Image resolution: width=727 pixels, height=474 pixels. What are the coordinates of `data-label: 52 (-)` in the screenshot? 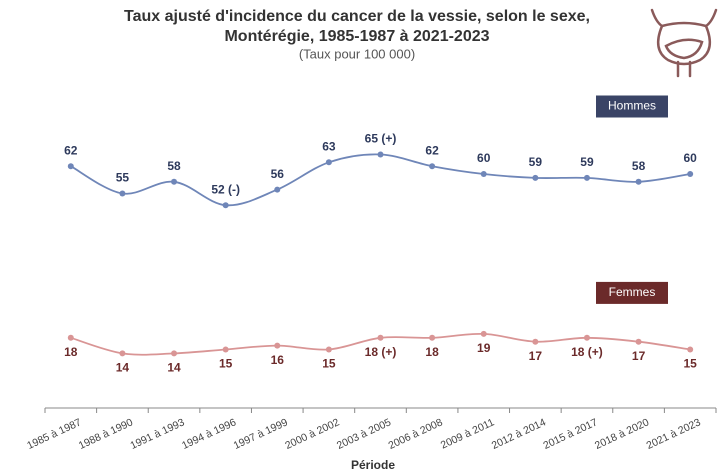 It's located at (225, 189).